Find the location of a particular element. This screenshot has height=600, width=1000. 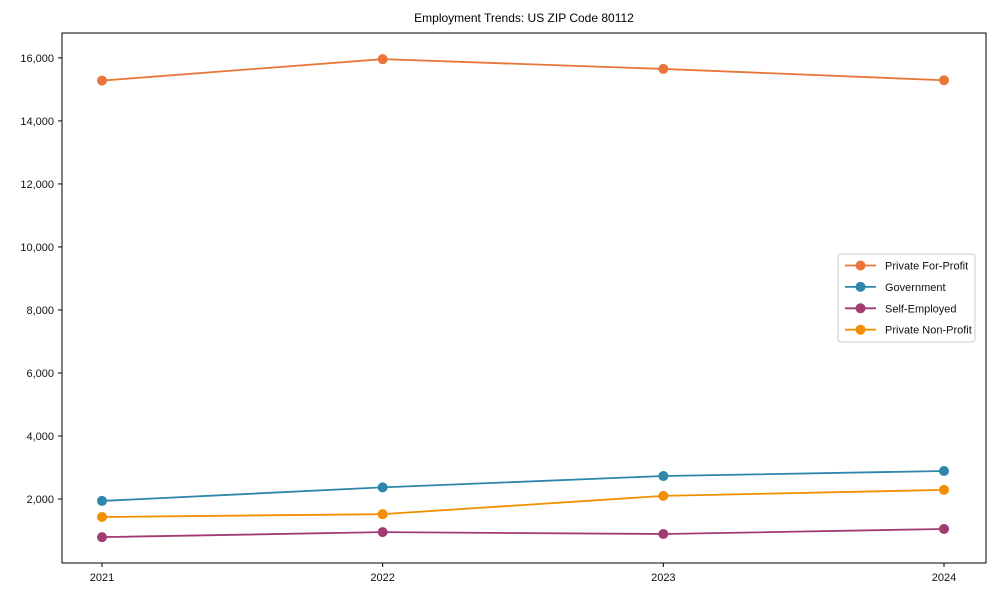

series-line-self-employed is located at coordinates (523, 533).